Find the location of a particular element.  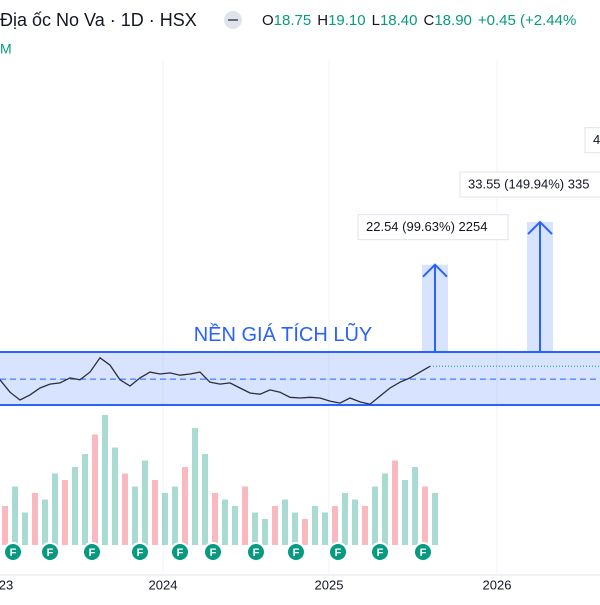

x-tick-label: 2025 is located at coordinates (329, 584).